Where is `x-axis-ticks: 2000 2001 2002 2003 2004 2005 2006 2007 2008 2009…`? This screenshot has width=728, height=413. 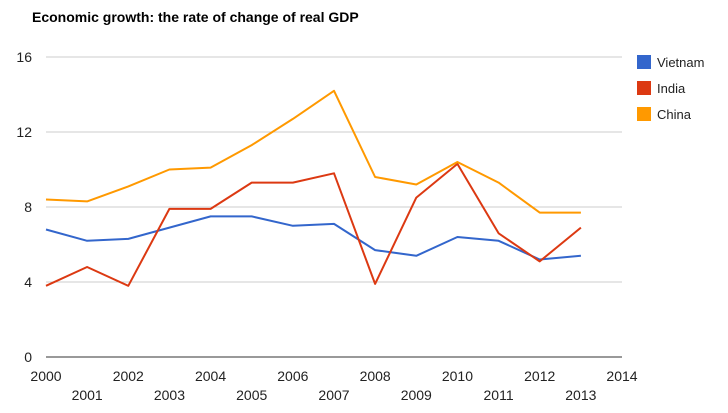 x-axis-ticks: 2000 2001 2002 2003 2004 2005 2006 2007 2008 2009… is located at coordinates (333, 385).